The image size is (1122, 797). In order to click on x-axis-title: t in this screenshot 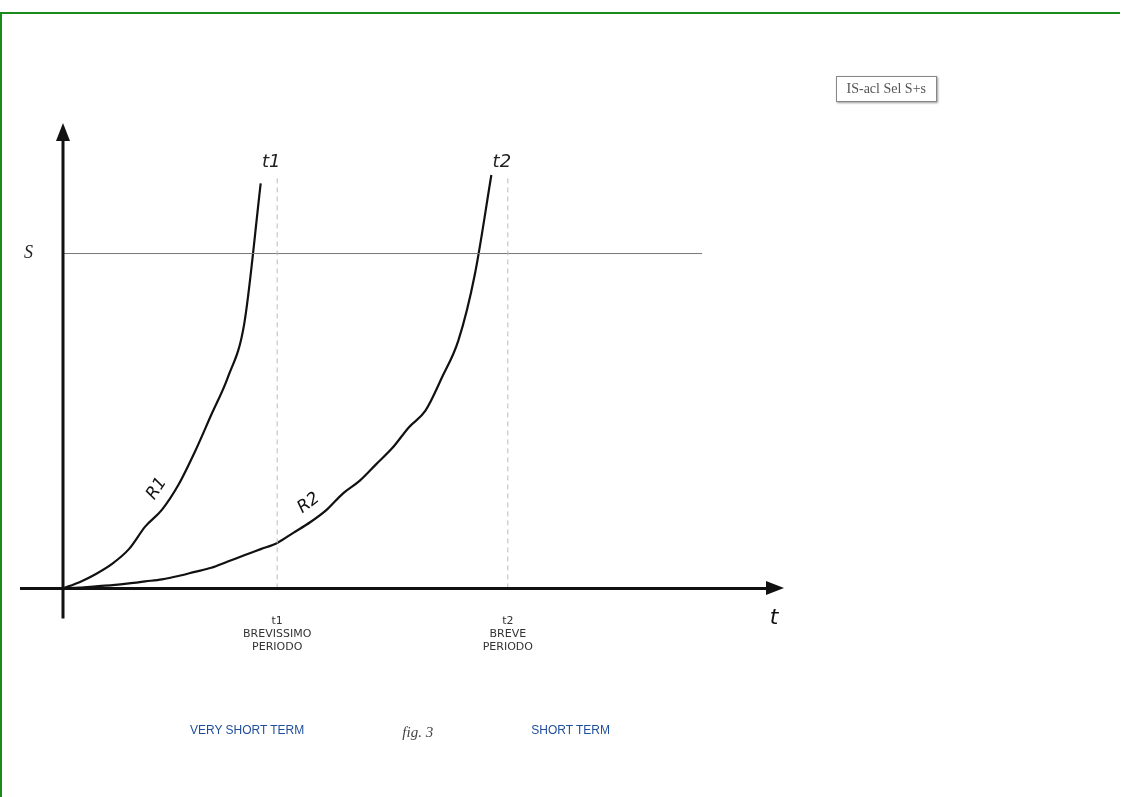, I will do `click(774, 617)`.